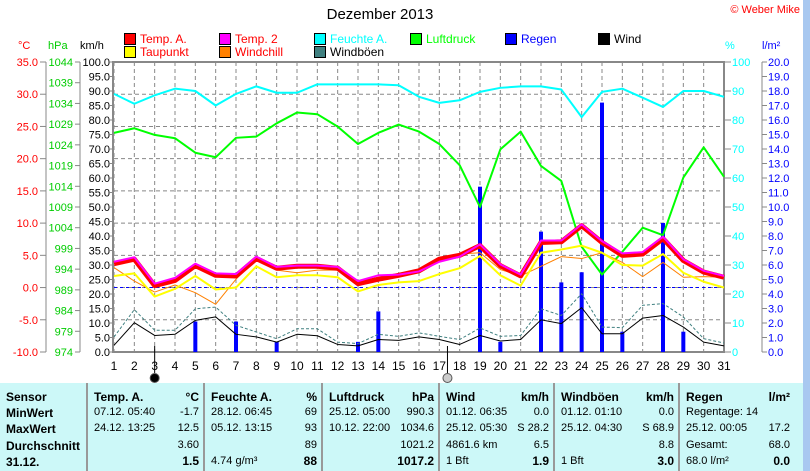  Describe the element at coordinates (521, 366) in the screenshot. I see `x-tick-label: 21` at that location.